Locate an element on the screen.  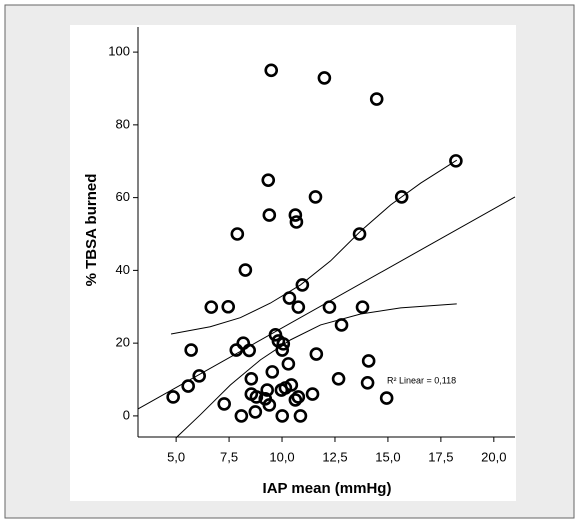
x-tick-label: 17,5 is located at coordinates (440, 456).